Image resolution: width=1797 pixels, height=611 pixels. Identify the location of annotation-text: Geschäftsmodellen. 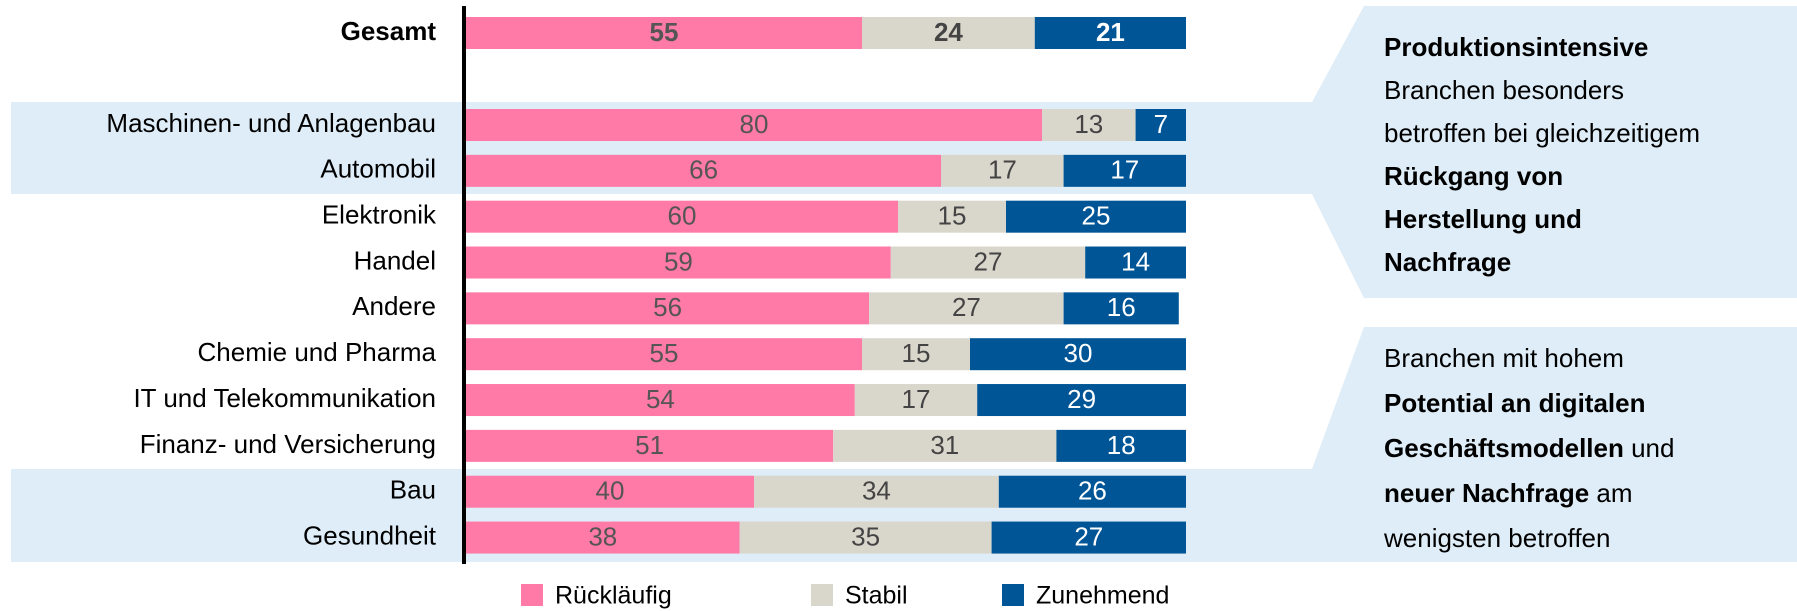
(1504, 448).